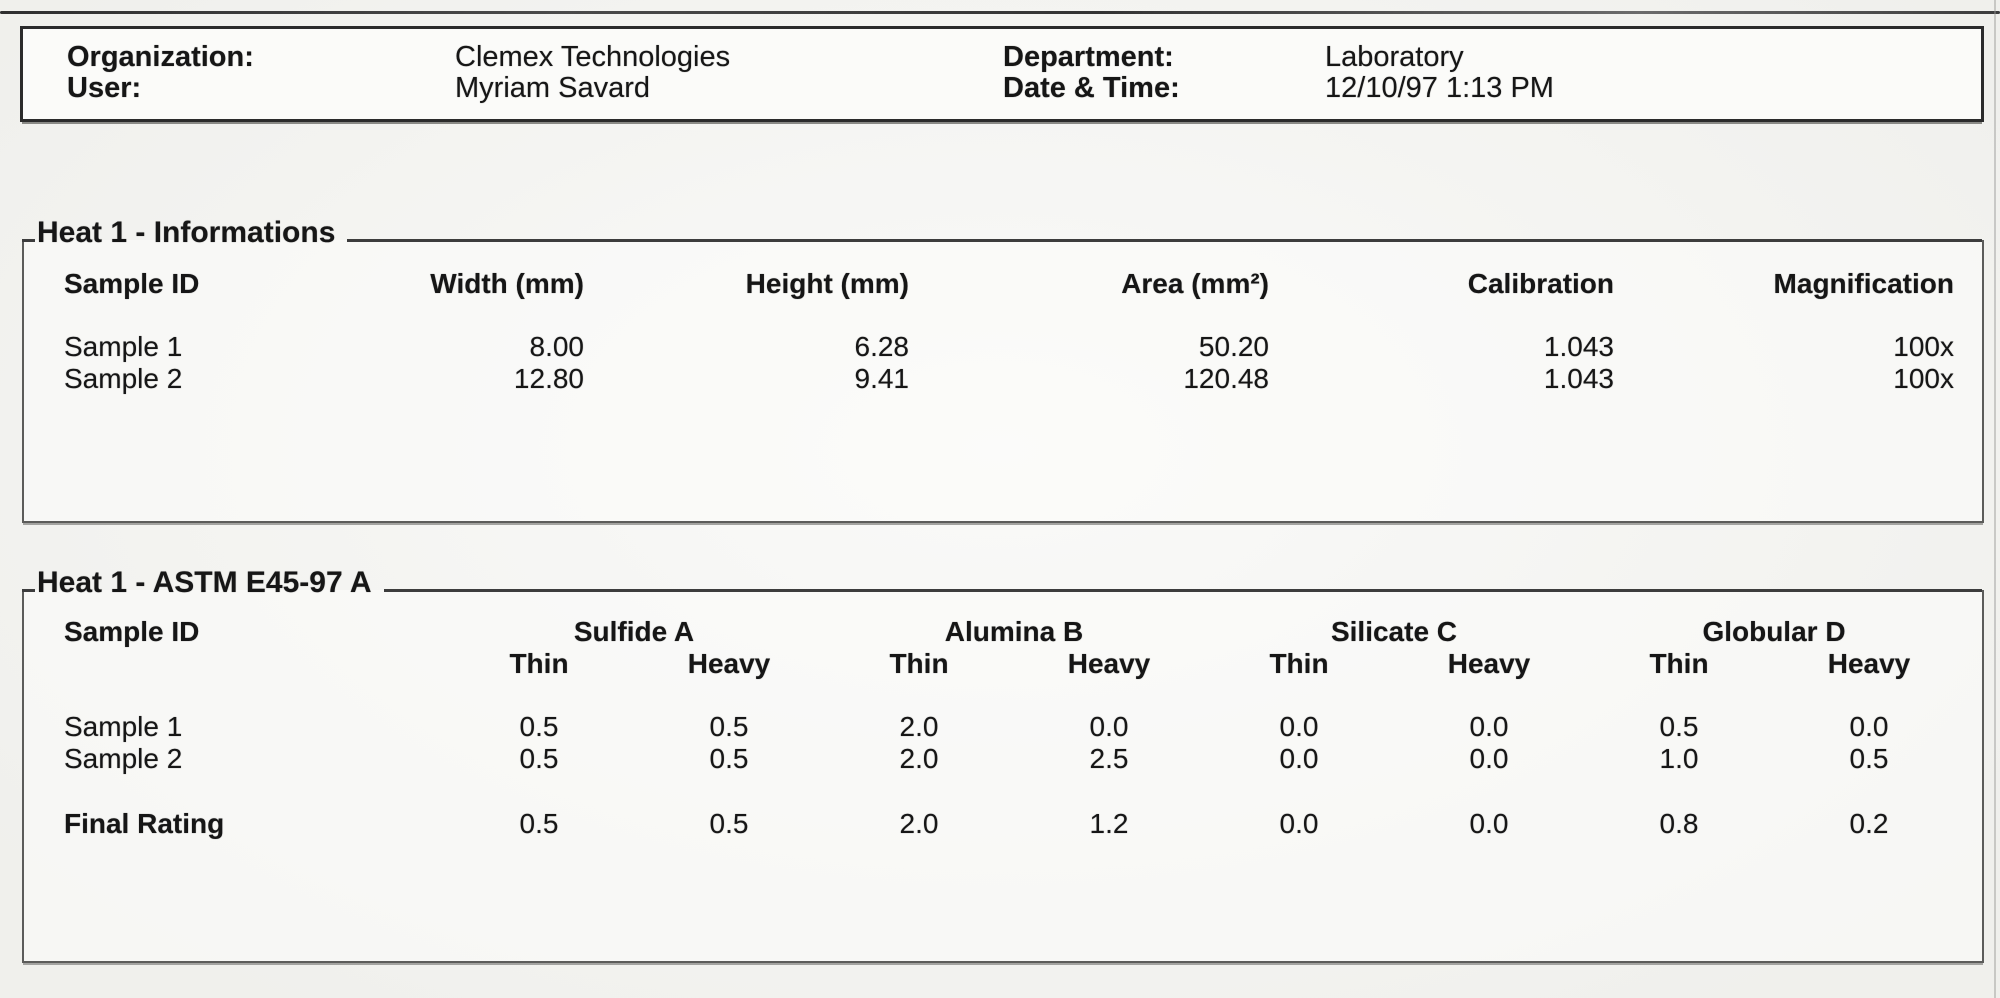  Describe the element at coordinates (882, 378) in the screenshot. I see `cell-height: 9.41` at that location.